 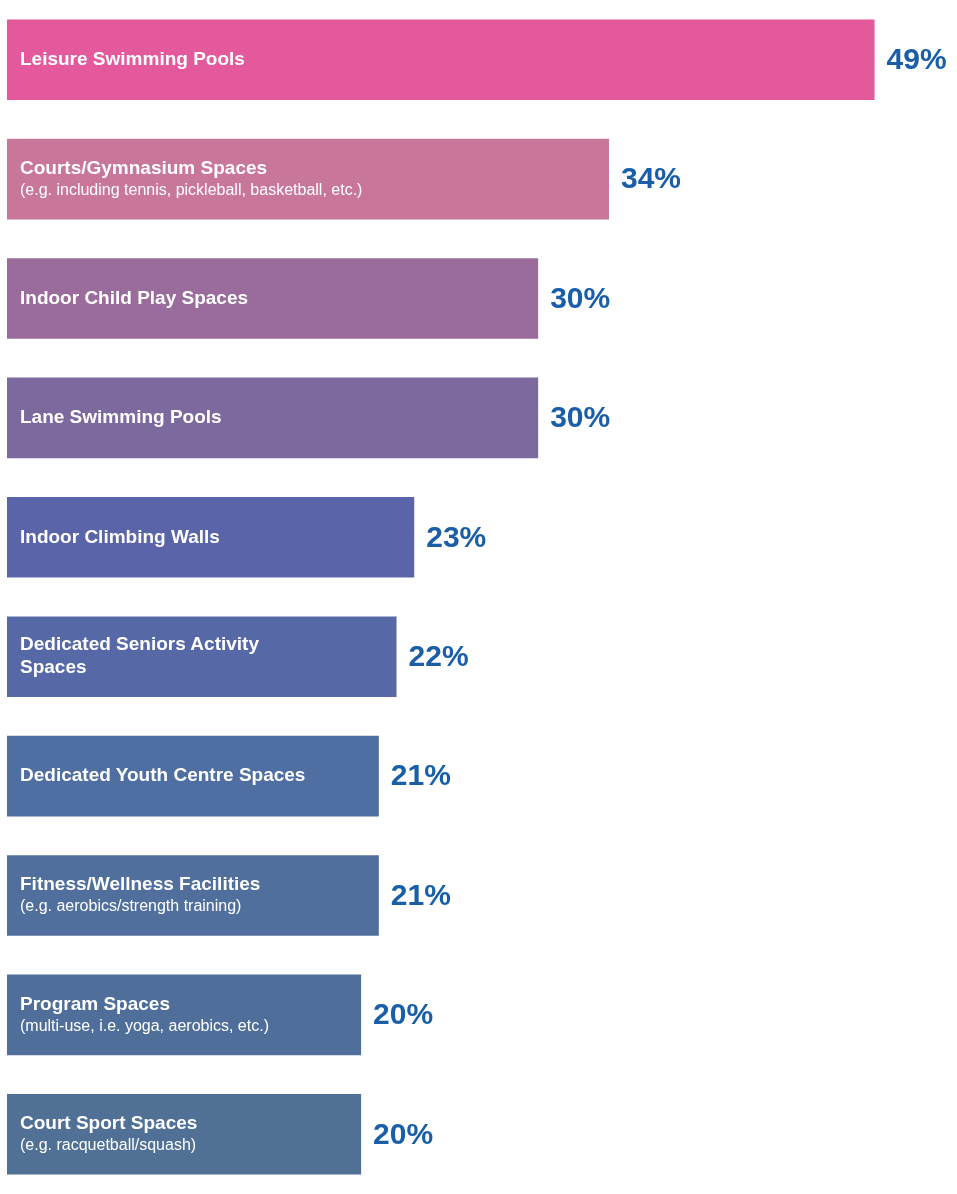 I want to click on y-tick-label: Leisure Swimming Pools, so click(x=132, y=58).